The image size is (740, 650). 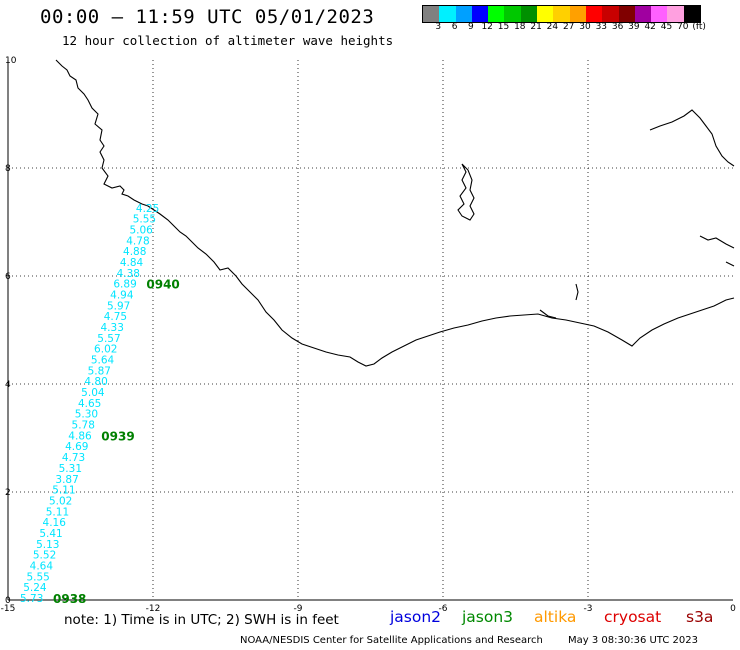 I want to click on legend-tick-label: 3, so click(x=438, y=27).